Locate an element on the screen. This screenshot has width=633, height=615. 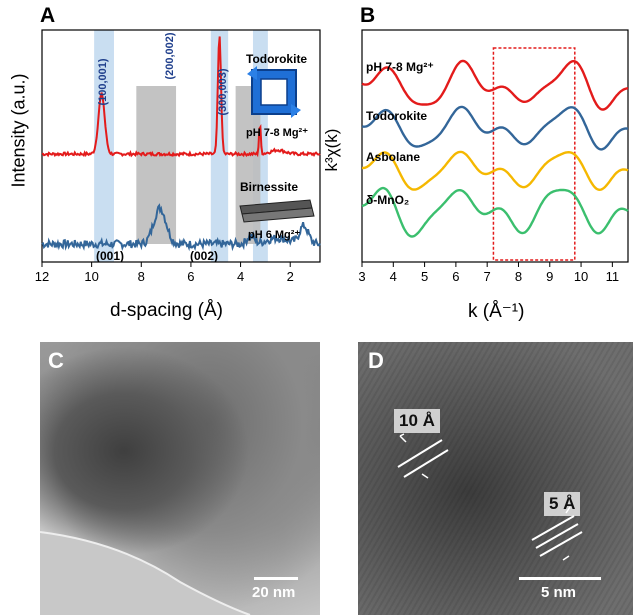
panel-b-xlabel: k (Å⁻¹) is located at coordinates (496, 311).